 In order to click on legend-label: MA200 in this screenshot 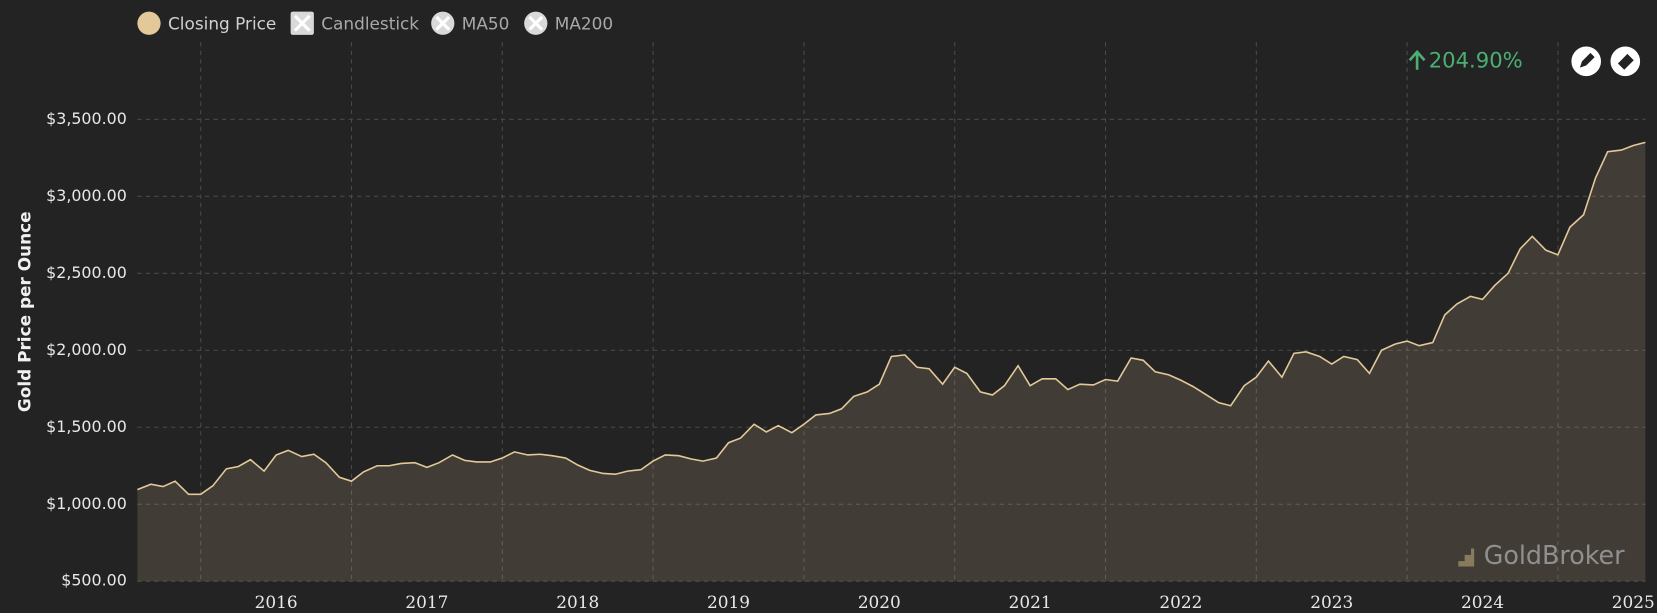, I will do `click(584, 23)`.